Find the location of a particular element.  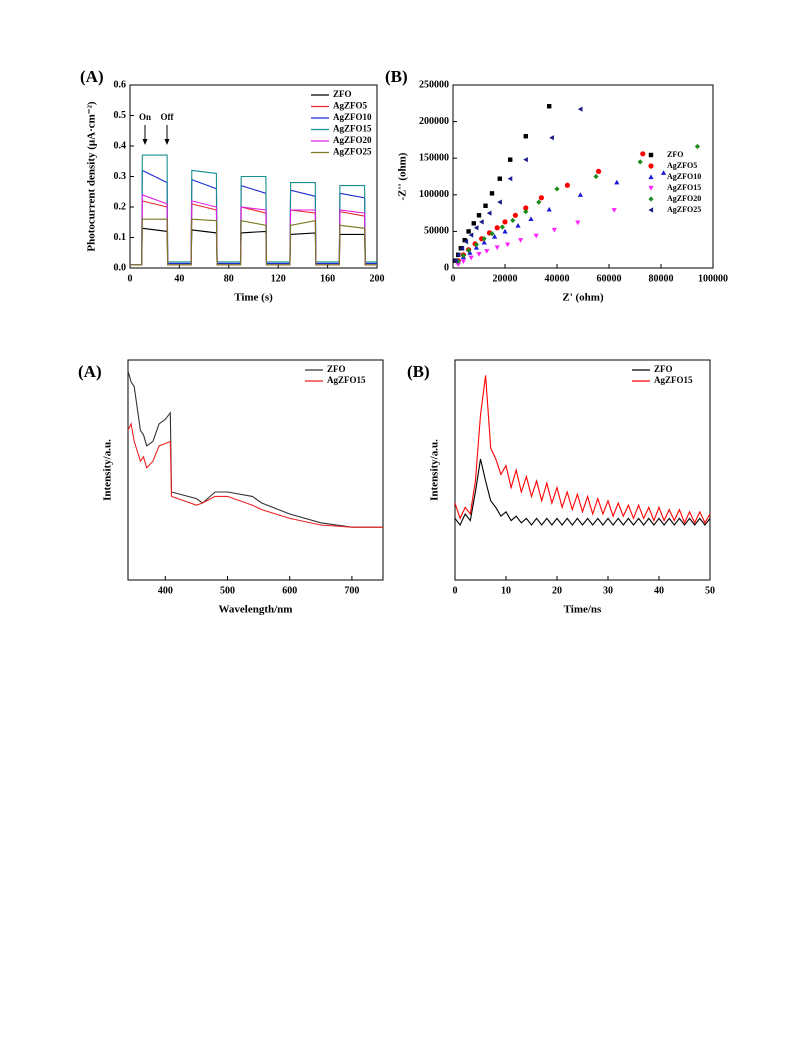

x-tick-label: 80 is located at coordinates (229, 278).